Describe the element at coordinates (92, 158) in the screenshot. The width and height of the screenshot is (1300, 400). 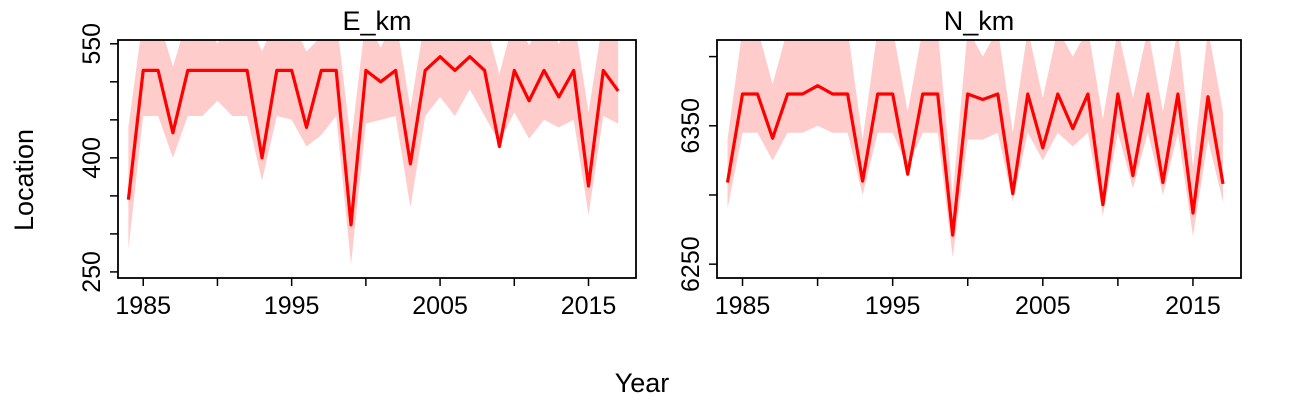
I see `y-tick-label: 400` at that location.